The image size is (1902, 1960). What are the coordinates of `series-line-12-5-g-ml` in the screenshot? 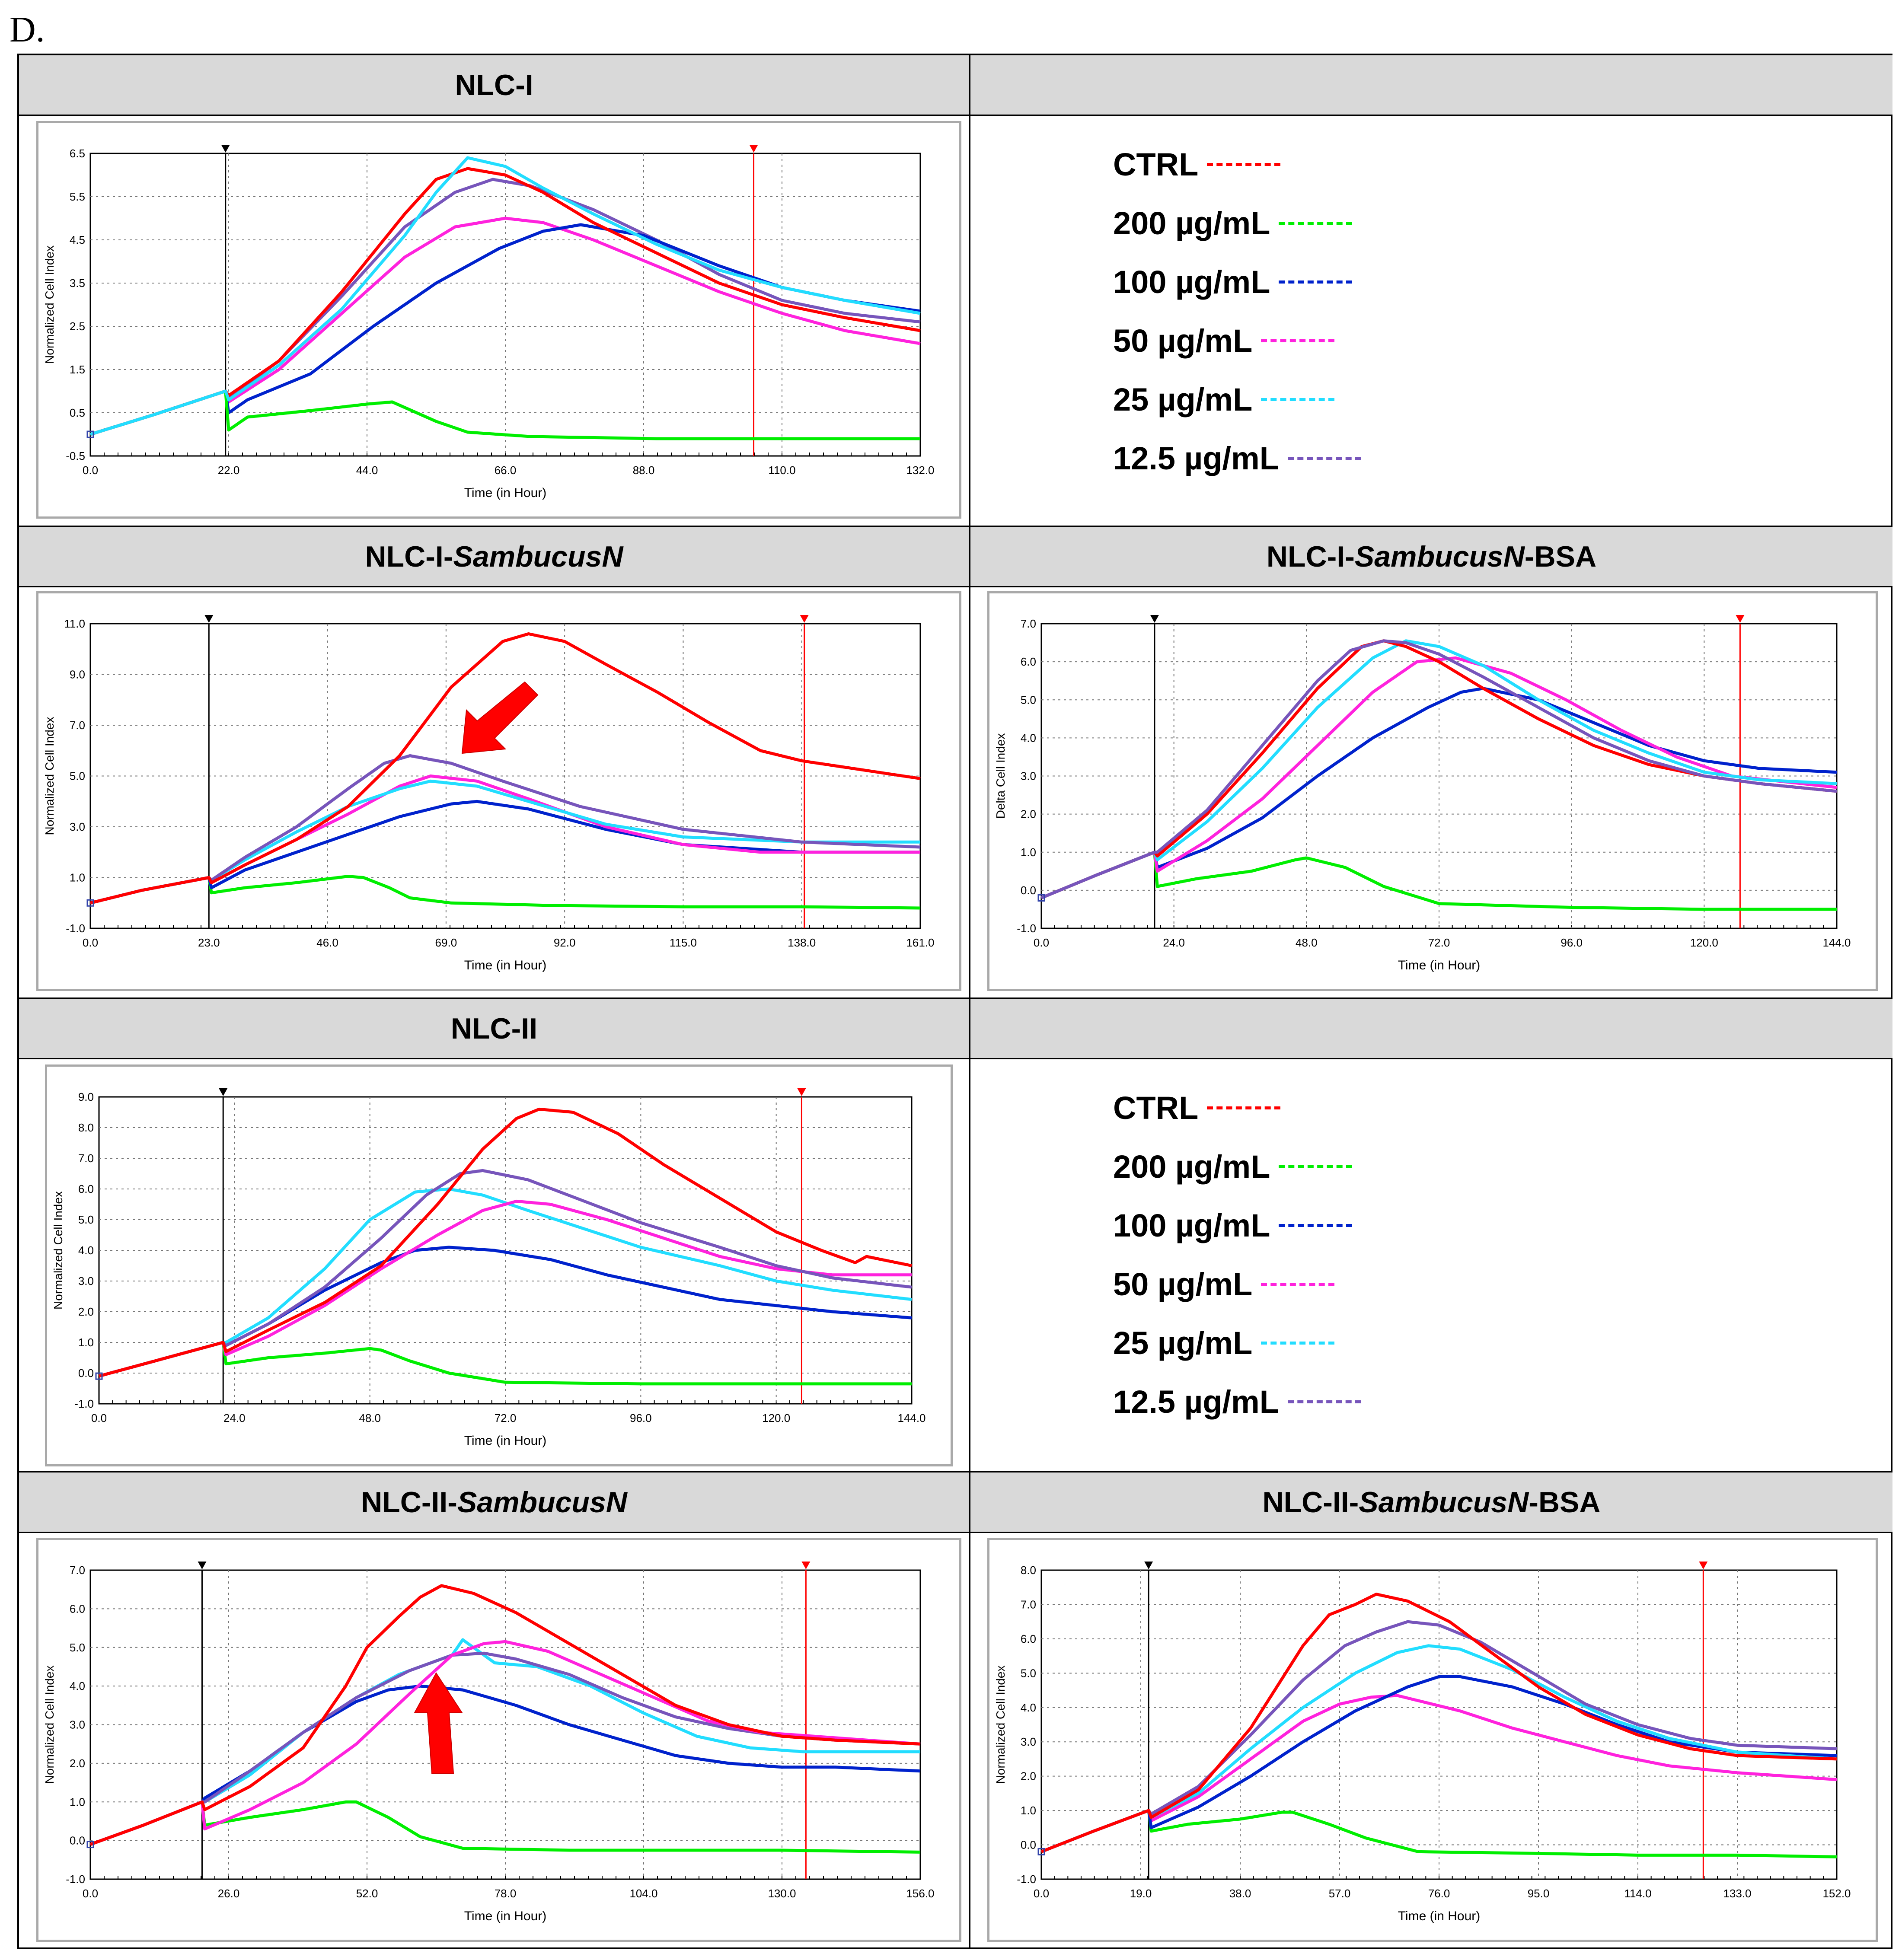 It's located at (1438, 769).